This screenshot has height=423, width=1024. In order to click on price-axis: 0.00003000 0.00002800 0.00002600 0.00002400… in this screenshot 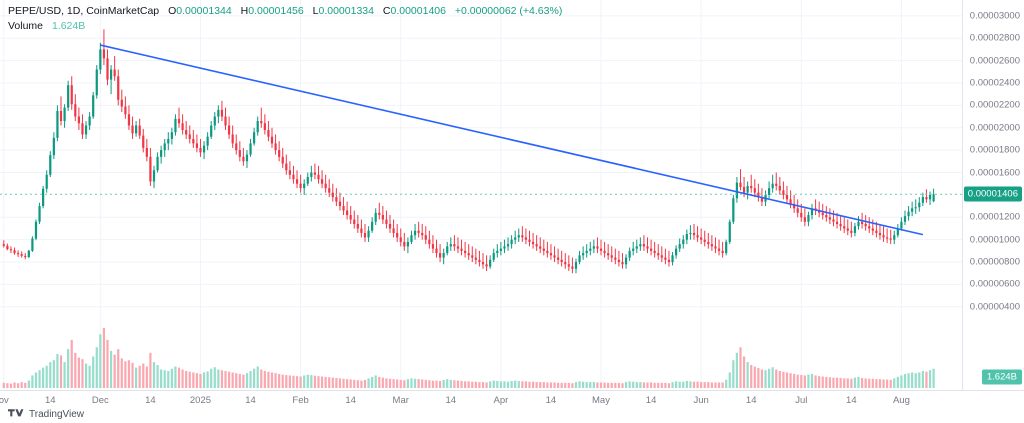, I will do `click(993, 195)`.